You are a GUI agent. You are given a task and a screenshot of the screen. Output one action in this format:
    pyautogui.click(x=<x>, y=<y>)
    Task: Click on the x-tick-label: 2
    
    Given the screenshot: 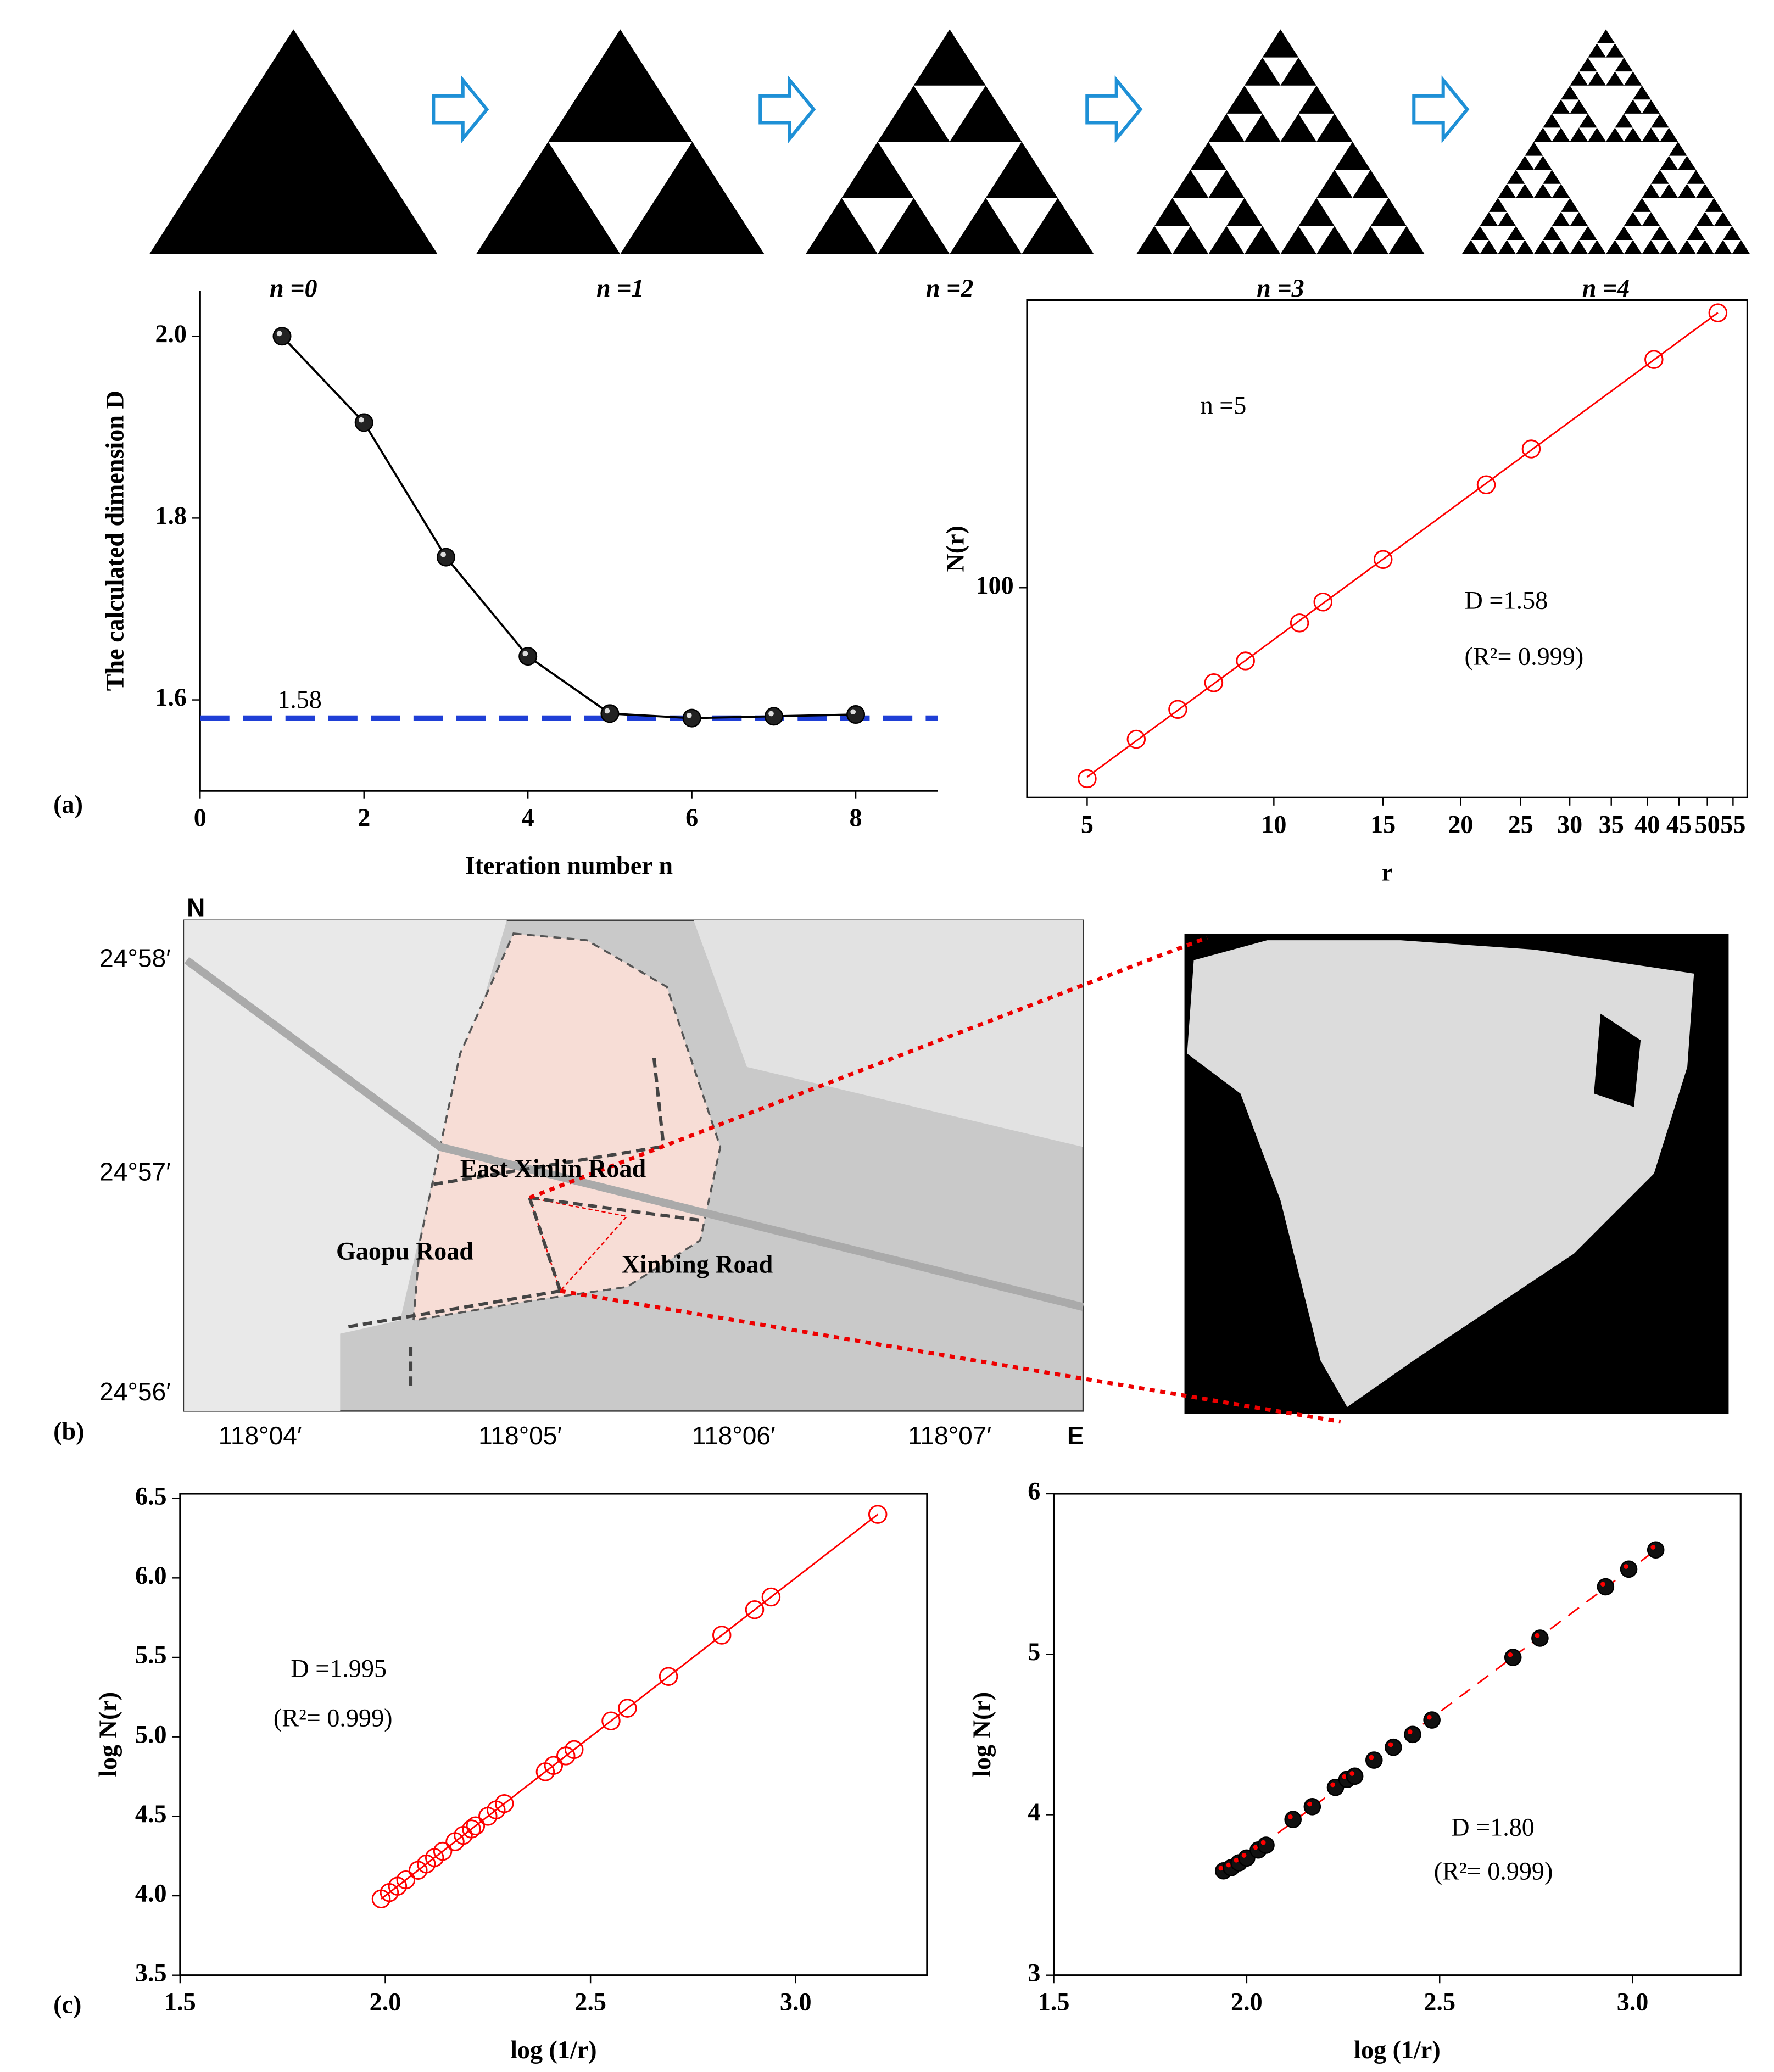 What is the action you would take?
    pyautogui.click(x=364, y=817)
    